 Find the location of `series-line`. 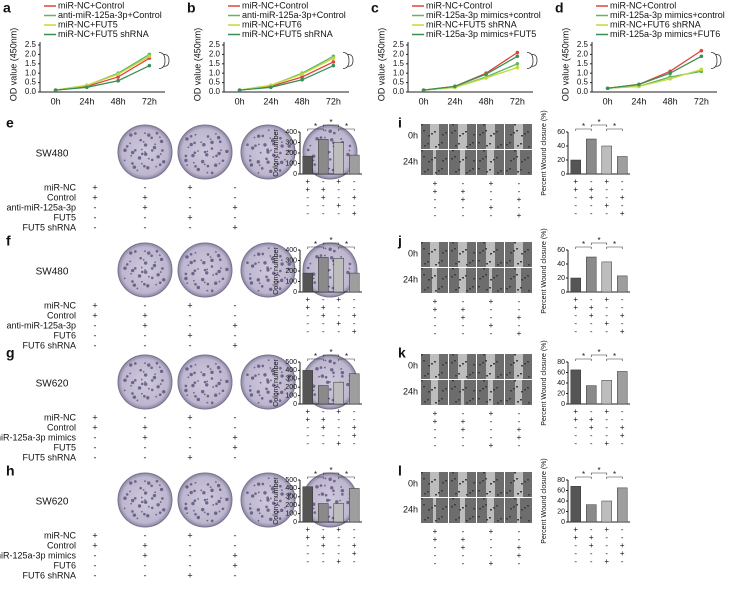

series-line is located at coordinates (470, 73).